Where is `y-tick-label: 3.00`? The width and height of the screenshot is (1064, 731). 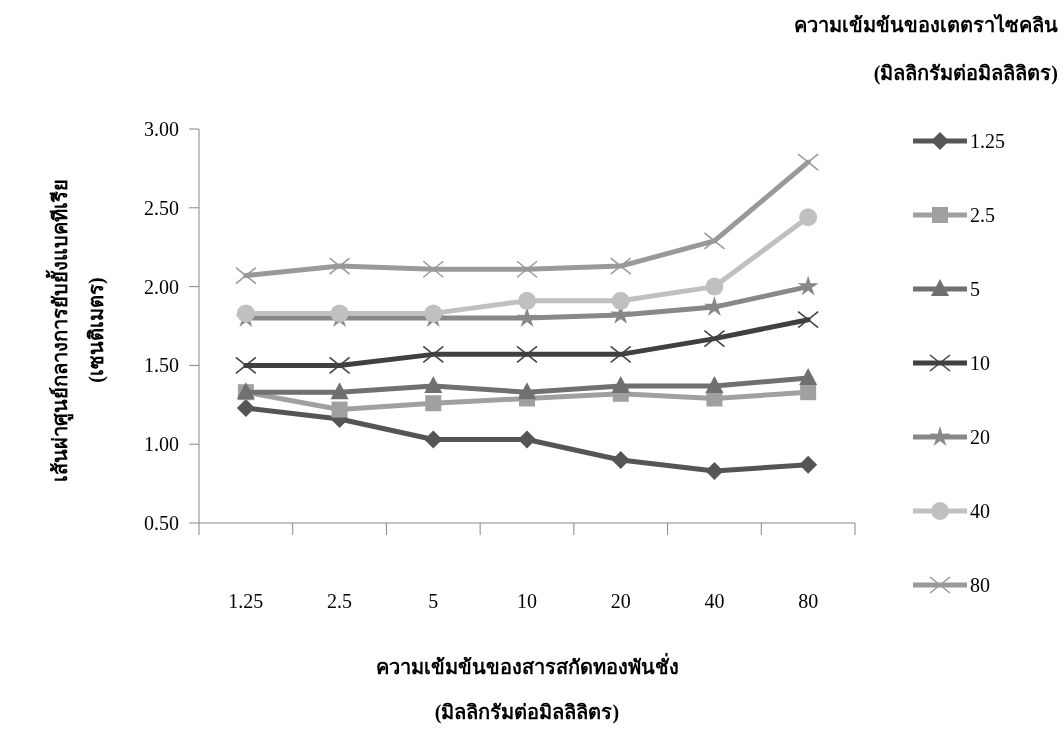
y-tick-label: 3.00 is located at coordinates (161, 129).